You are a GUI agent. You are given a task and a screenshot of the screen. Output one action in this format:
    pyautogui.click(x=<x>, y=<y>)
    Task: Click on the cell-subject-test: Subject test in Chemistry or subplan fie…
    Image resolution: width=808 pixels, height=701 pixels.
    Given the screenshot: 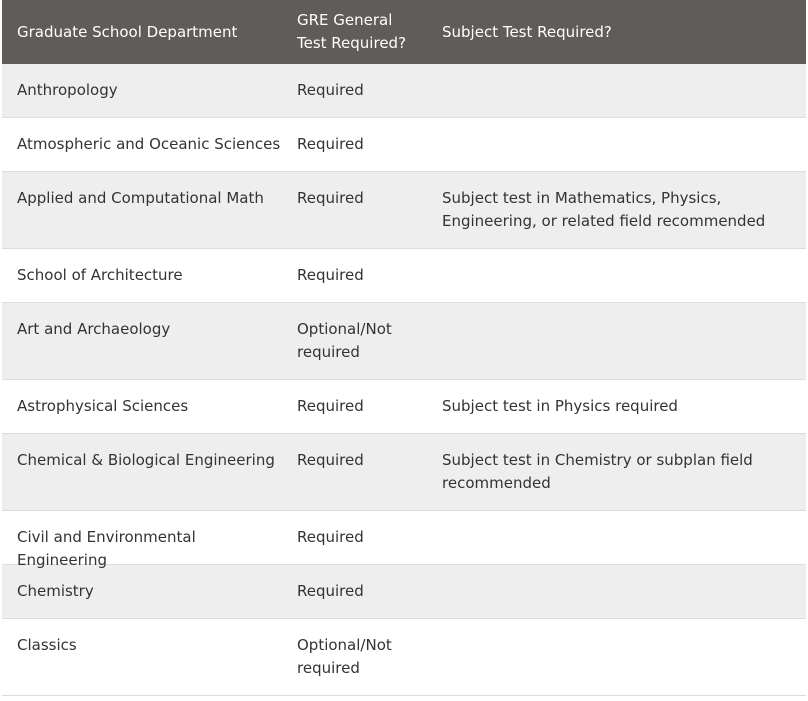 What is the action you would take?
    pyautogui.click(x=597, y=471)
    